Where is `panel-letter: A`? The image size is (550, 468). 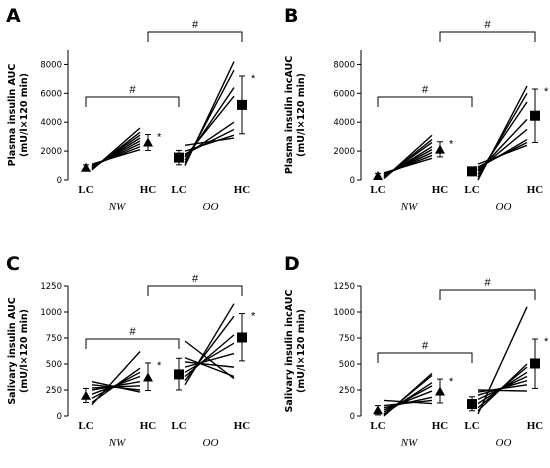 panel-letter: A is located at coordinates (13, 16).